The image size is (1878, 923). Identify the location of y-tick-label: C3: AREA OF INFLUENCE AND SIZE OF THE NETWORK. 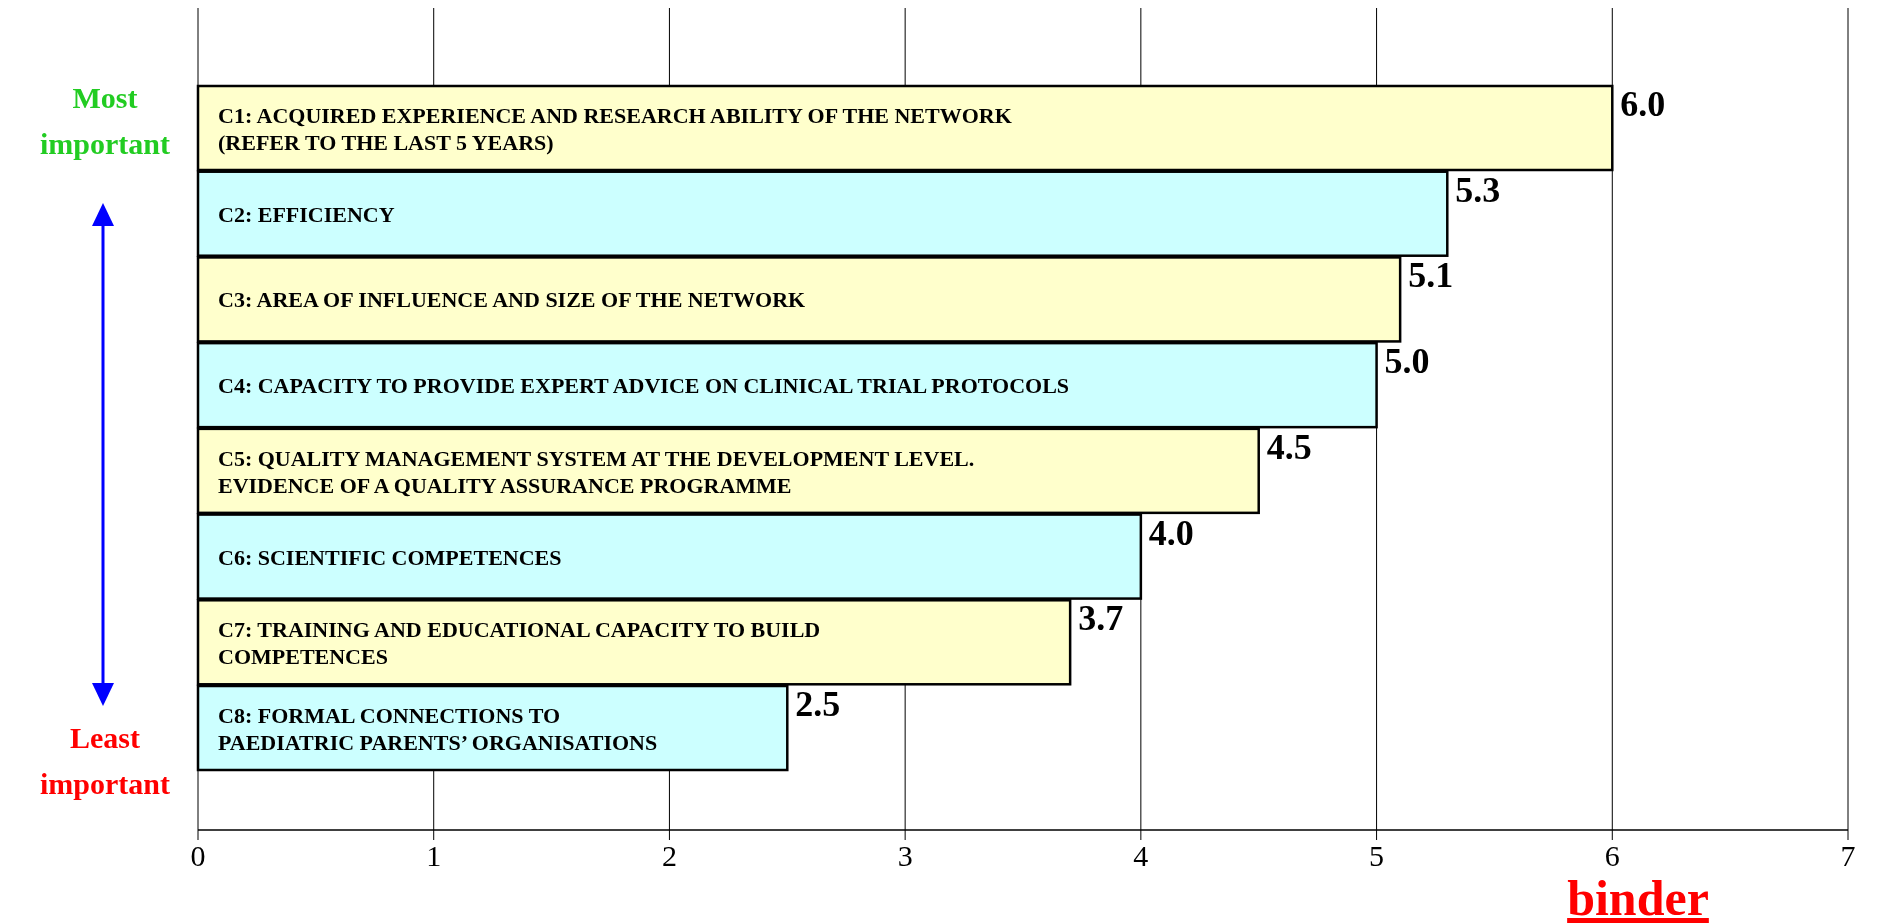
(512, 299).